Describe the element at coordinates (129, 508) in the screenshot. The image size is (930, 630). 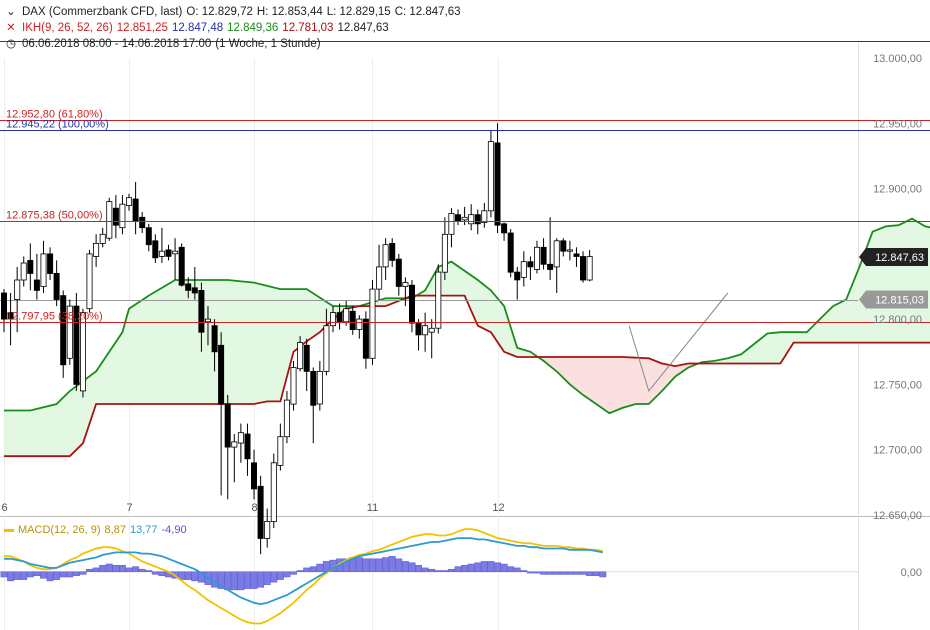
I see `x-tick-label: 7` at that location.